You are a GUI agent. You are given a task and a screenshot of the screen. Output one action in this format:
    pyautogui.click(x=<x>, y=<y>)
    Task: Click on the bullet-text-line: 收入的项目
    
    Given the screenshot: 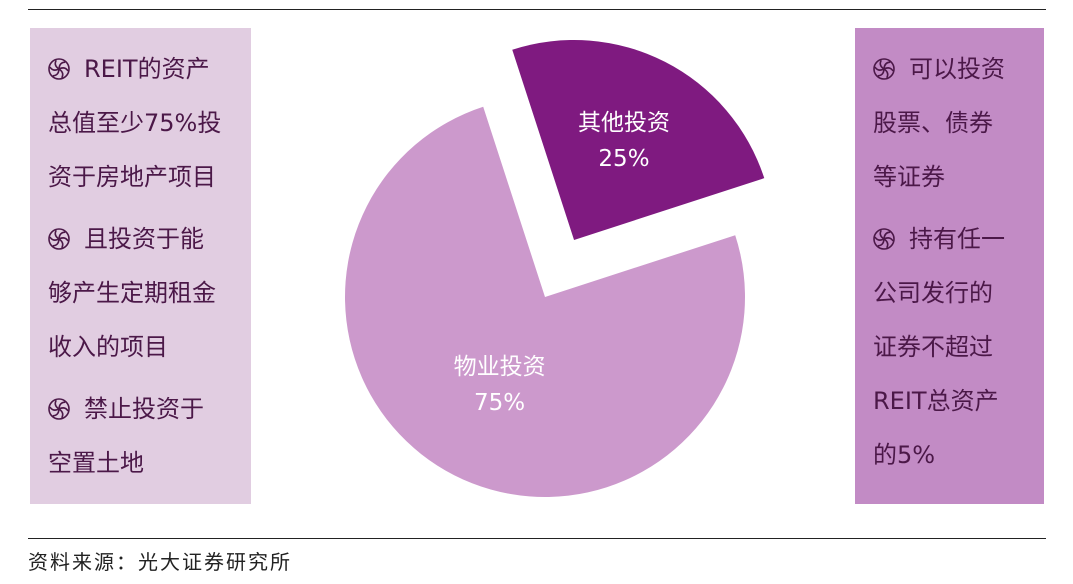 What is the action you would take?
    pyautogui.click(x=149, y=347)
    